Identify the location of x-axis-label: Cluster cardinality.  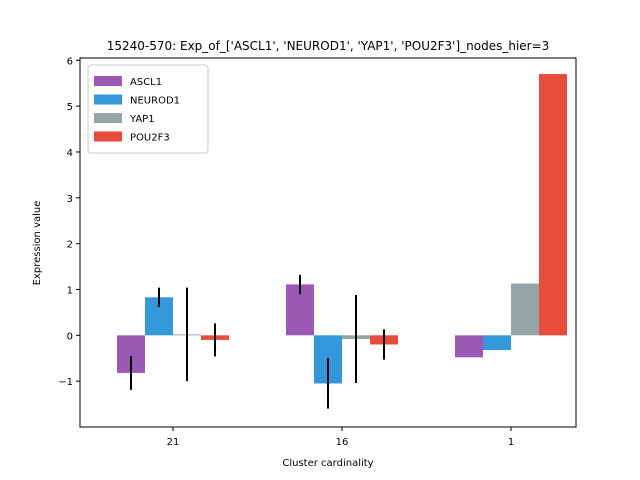
(327, 463).